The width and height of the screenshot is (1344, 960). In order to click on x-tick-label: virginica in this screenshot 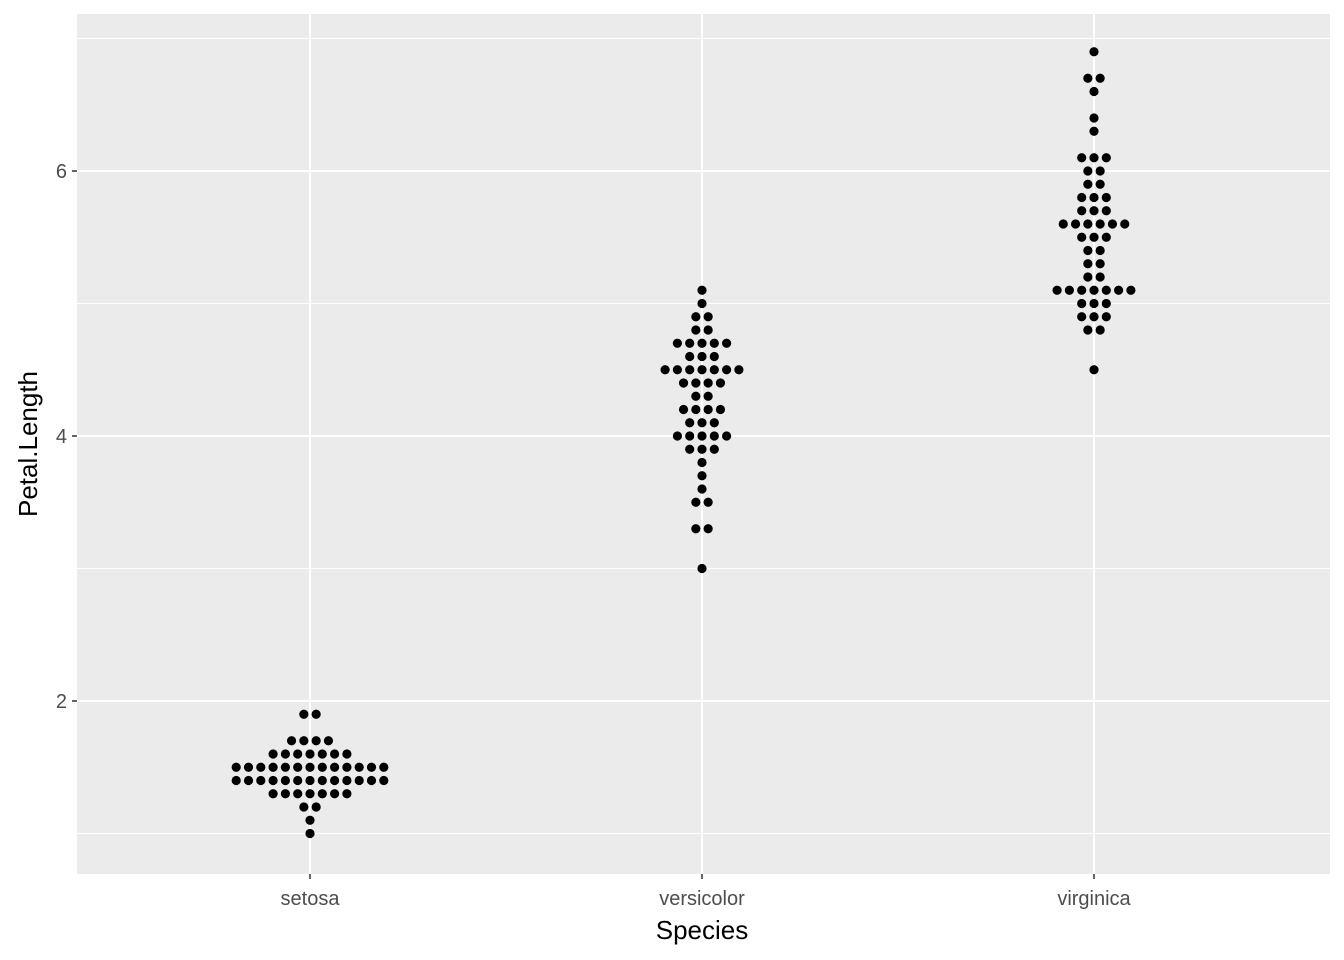, I will do `click(1094, 899)`.